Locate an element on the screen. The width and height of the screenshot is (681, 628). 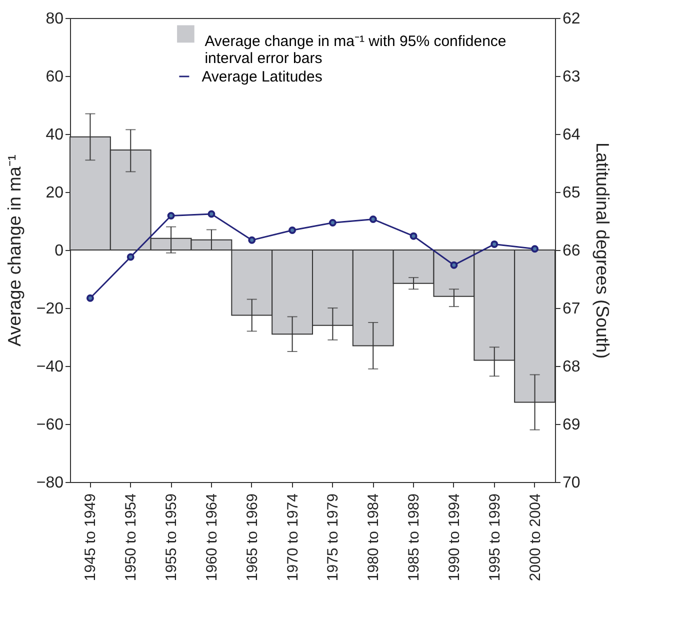
x-tick-label: 1985 to 1989 is located at coordinates (414, 538).